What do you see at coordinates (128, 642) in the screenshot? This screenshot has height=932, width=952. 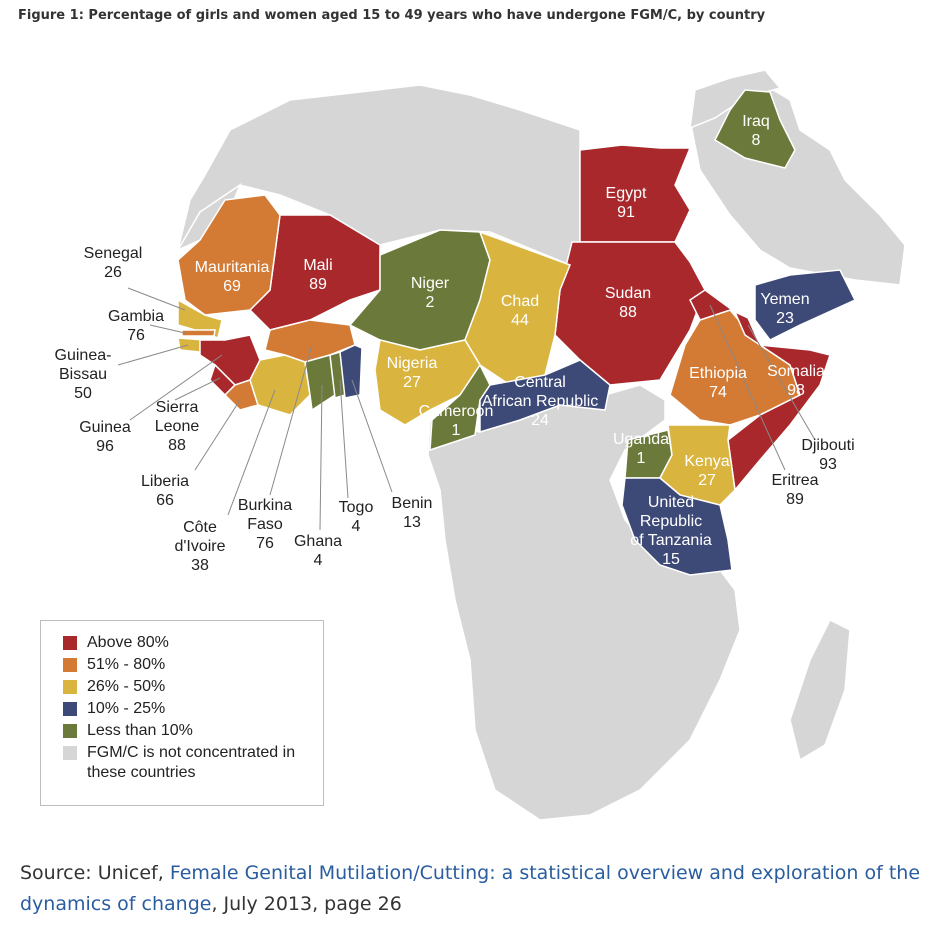 I see `legend-label: Above 80%` at bounding box center [128, 642].